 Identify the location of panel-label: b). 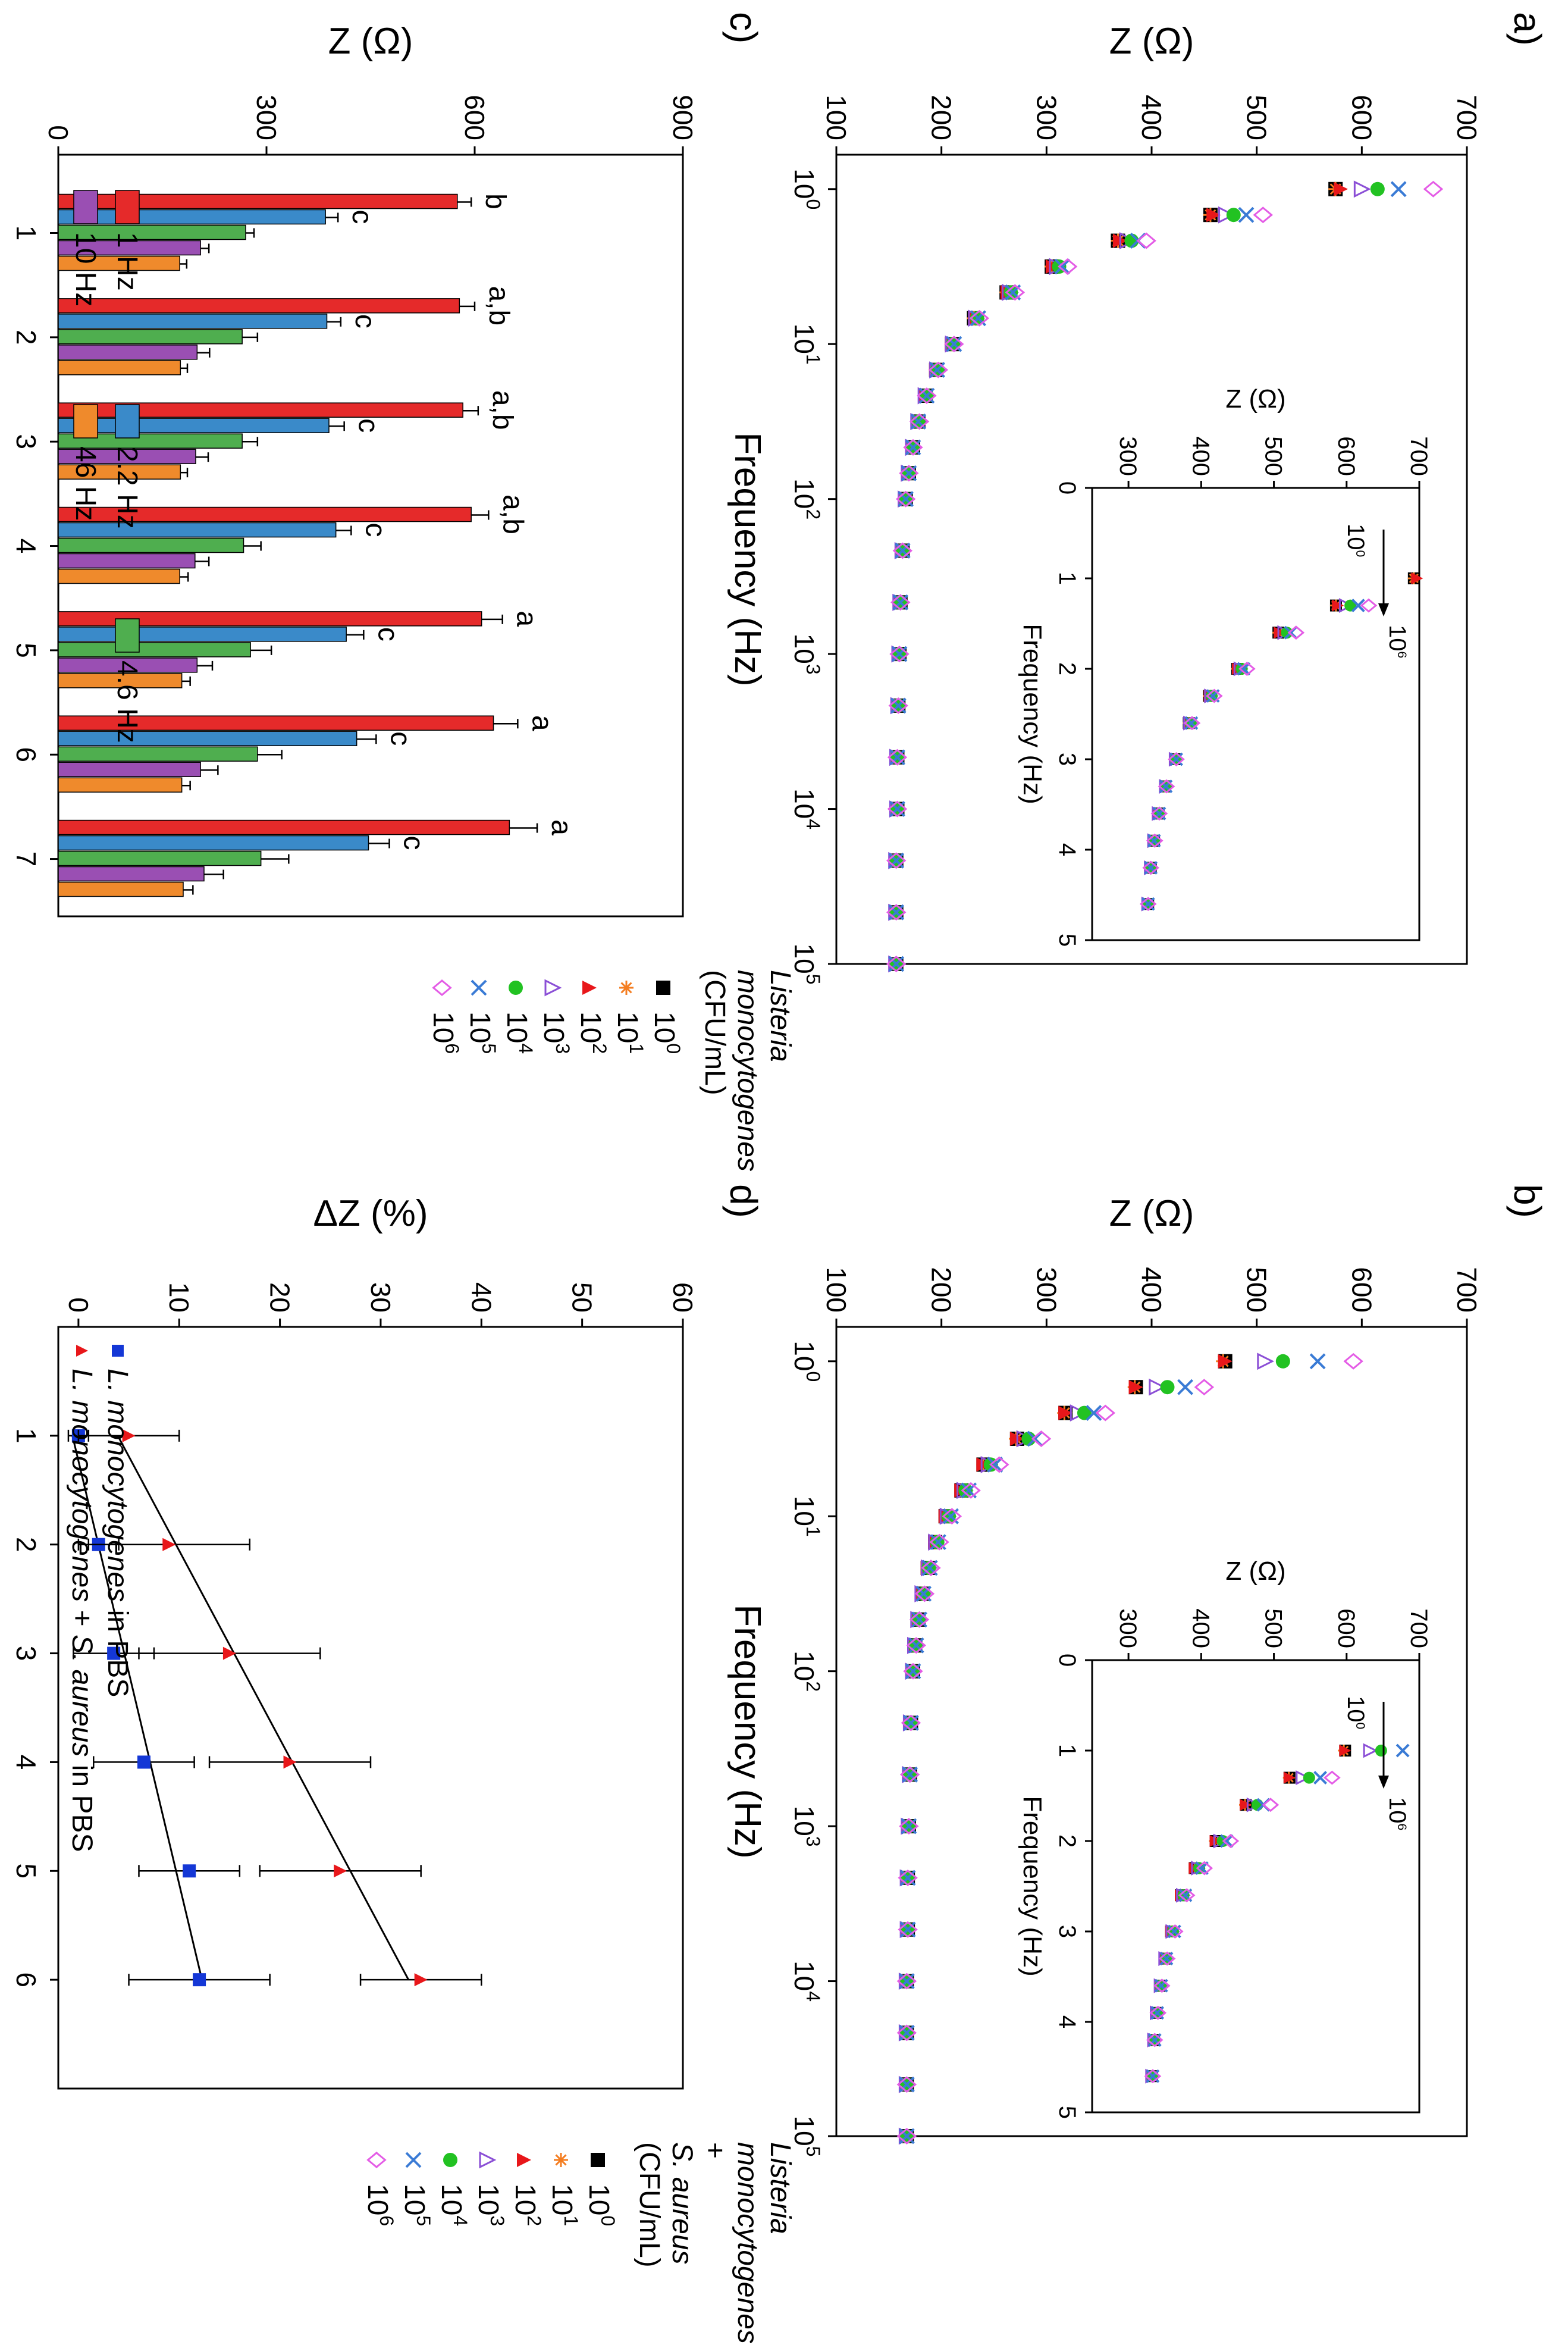
(1527, 1201).